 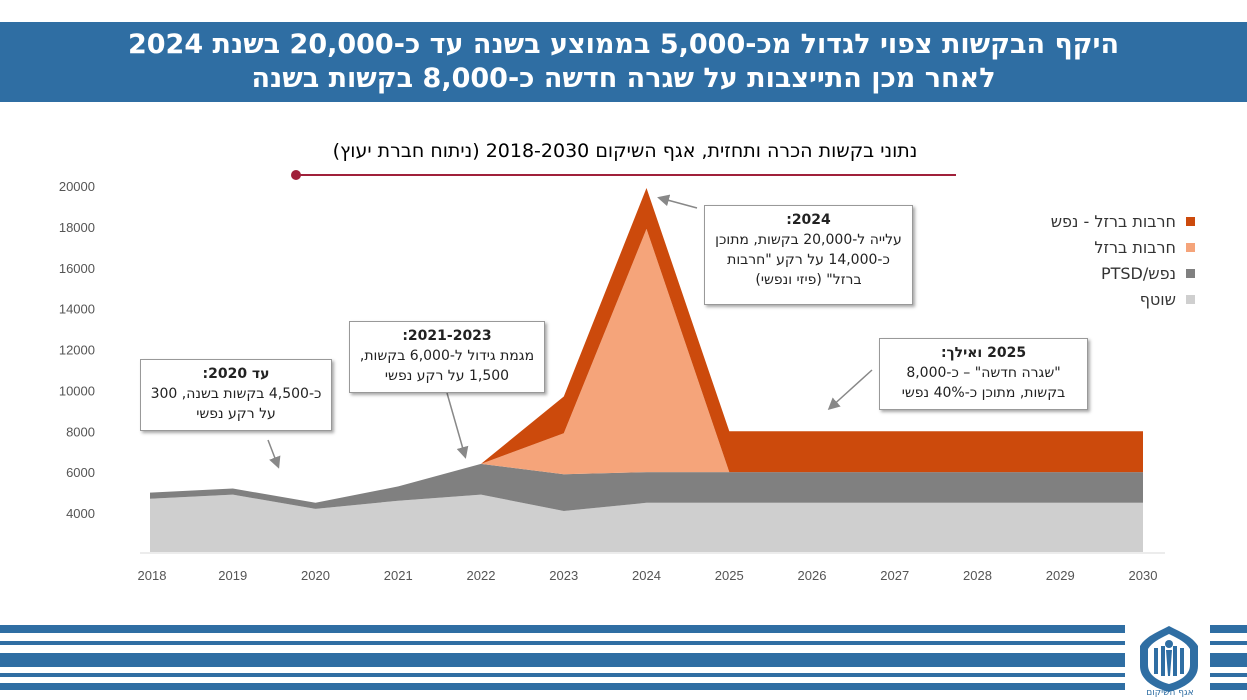 What do you see at coordinates (808, 240) in the screenshot?
I see `annotation-line: עלייה ל-20,000 בקשות, מתוכן` at bounding box center [808, 240].